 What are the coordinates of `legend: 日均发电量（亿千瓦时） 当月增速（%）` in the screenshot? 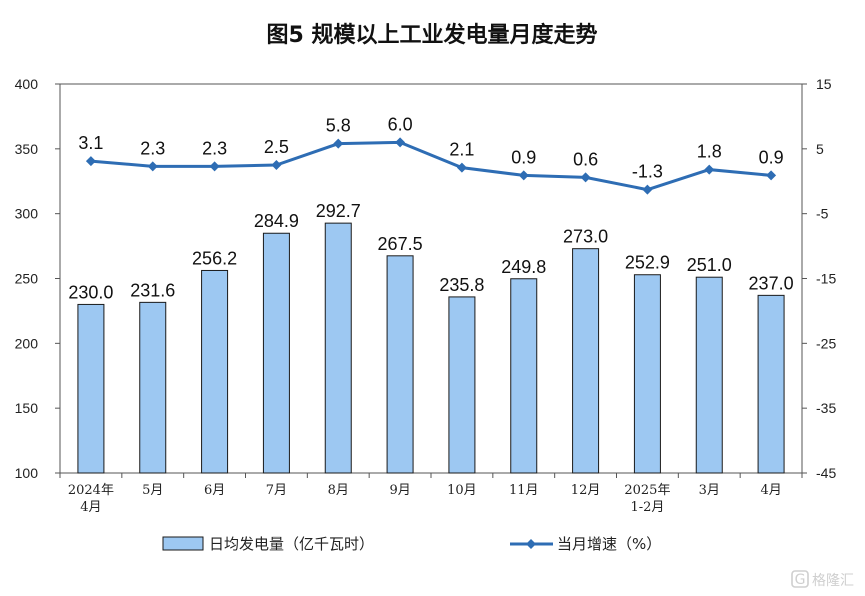 It's located at (411, 544).